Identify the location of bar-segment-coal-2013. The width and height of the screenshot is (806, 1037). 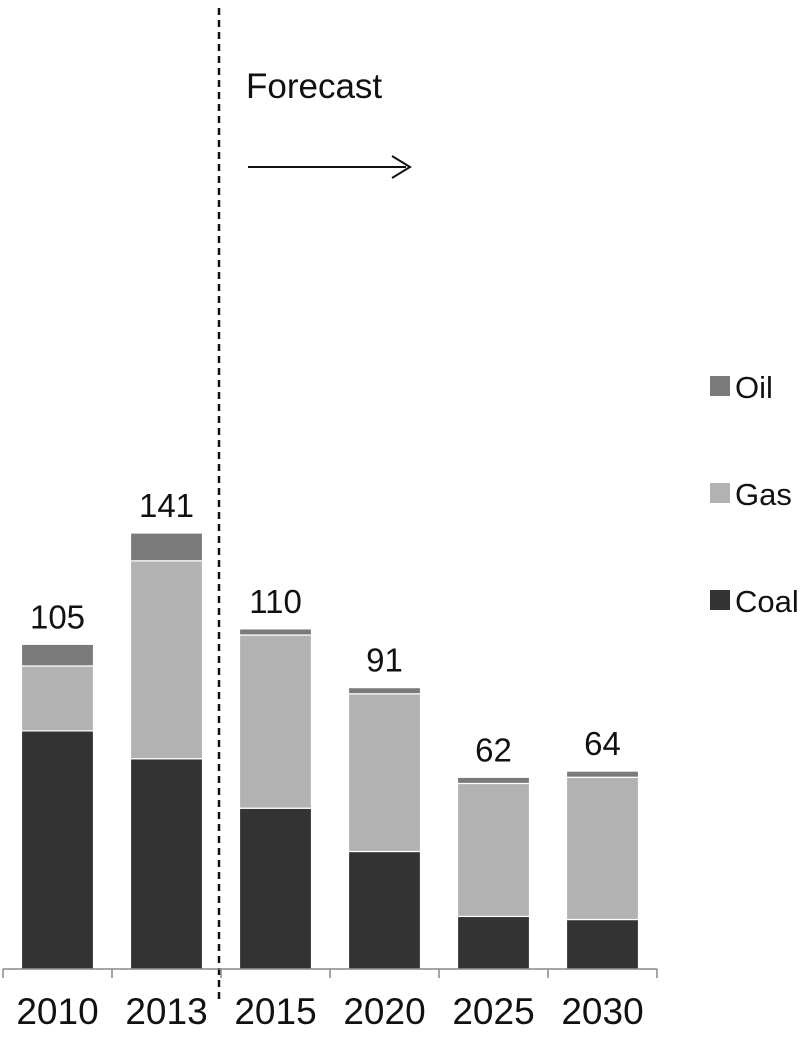
(166, 864).